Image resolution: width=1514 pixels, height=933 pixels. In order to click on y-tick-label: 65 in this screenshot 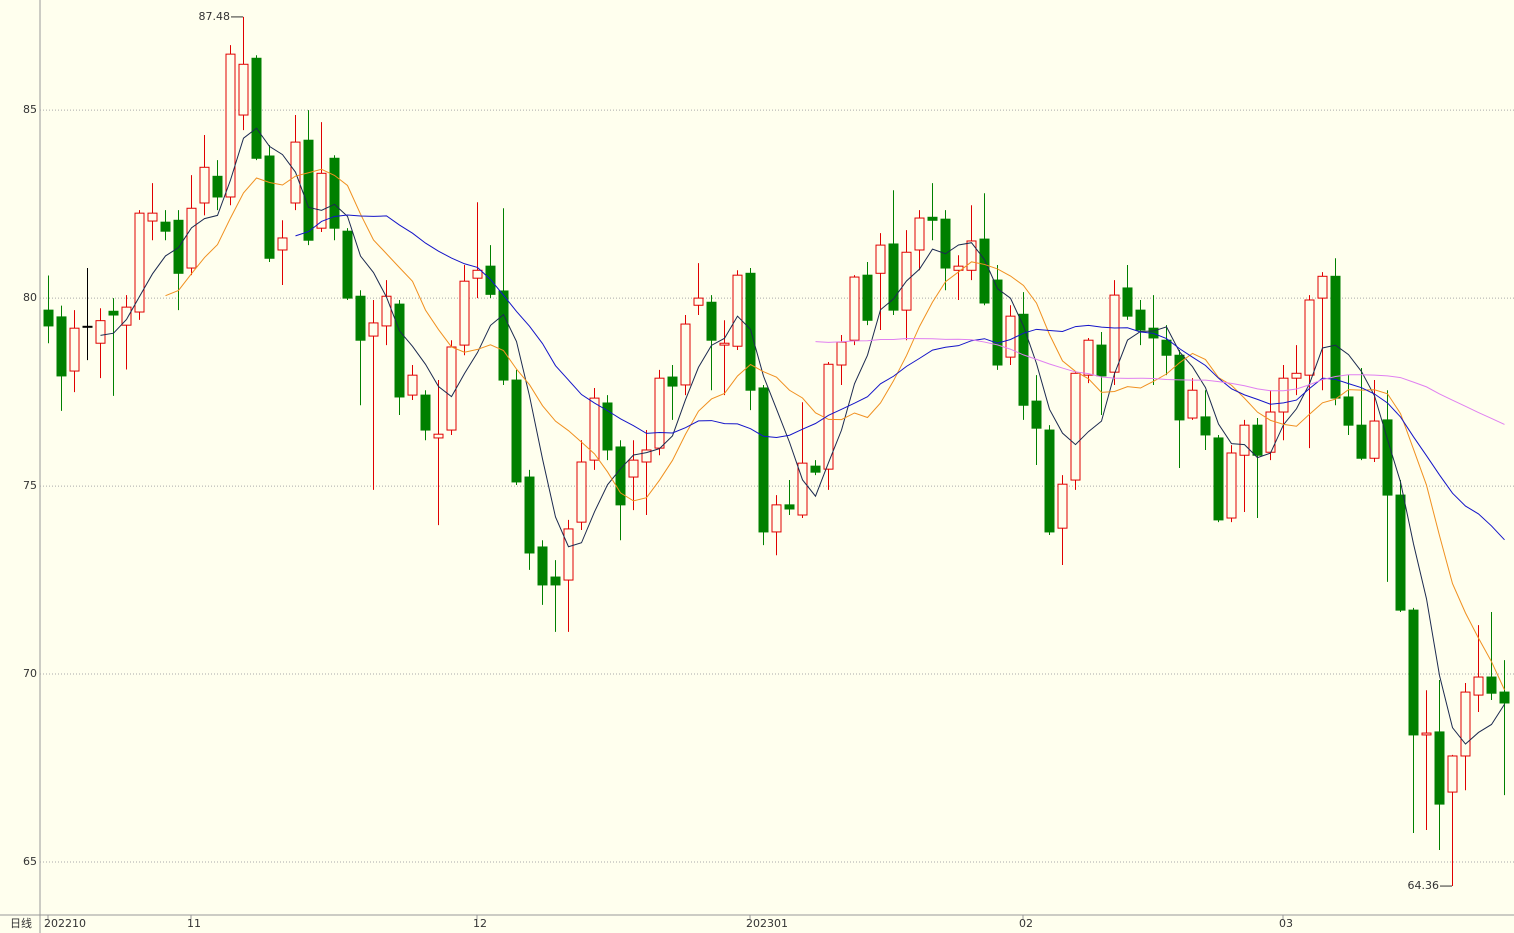, I will do `click(30, 861)`.